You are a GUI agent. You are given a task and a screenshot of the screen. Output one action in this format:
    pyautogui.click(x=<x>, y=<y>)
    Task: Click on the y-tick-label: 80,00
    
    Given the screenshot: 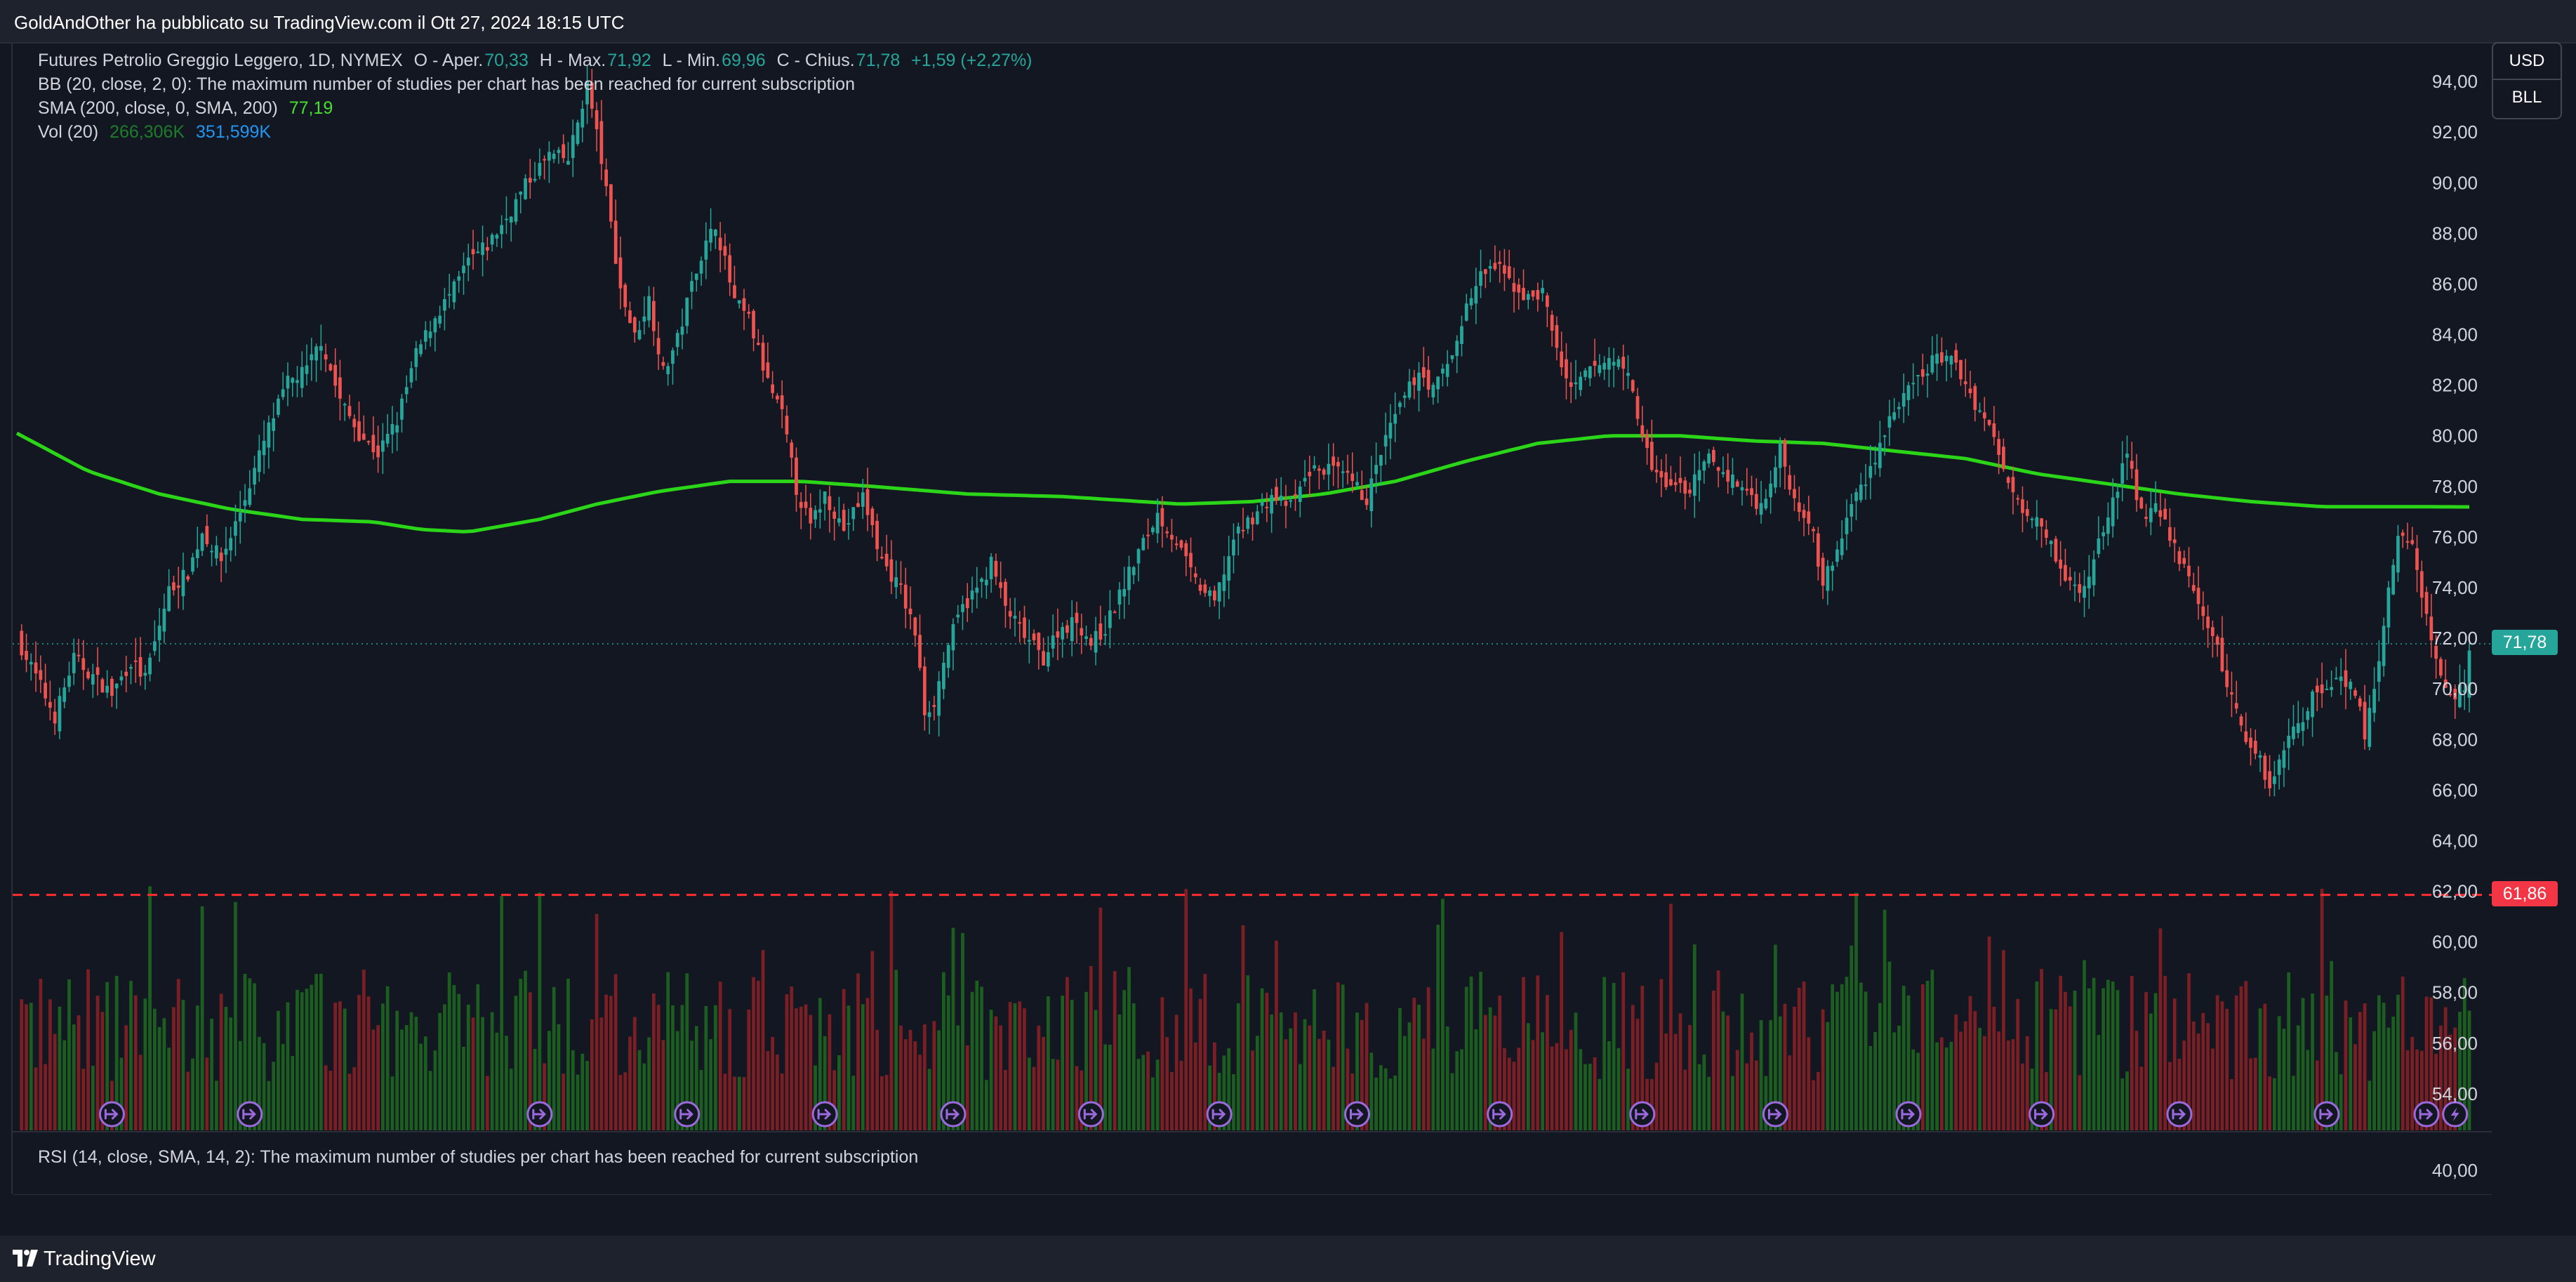 What is the action you would take?
    pyautogui.click(x=2455, y=436)
    